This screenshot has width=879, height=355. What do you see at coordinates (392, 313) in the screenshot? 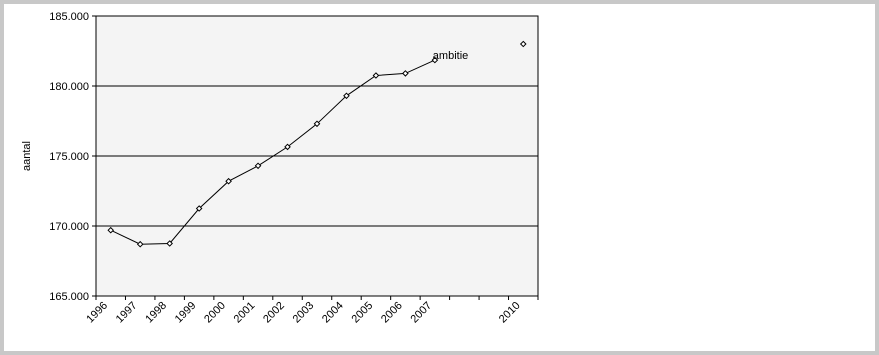
I see `x-tick-label: 2006` at bounding box center [392, 313].